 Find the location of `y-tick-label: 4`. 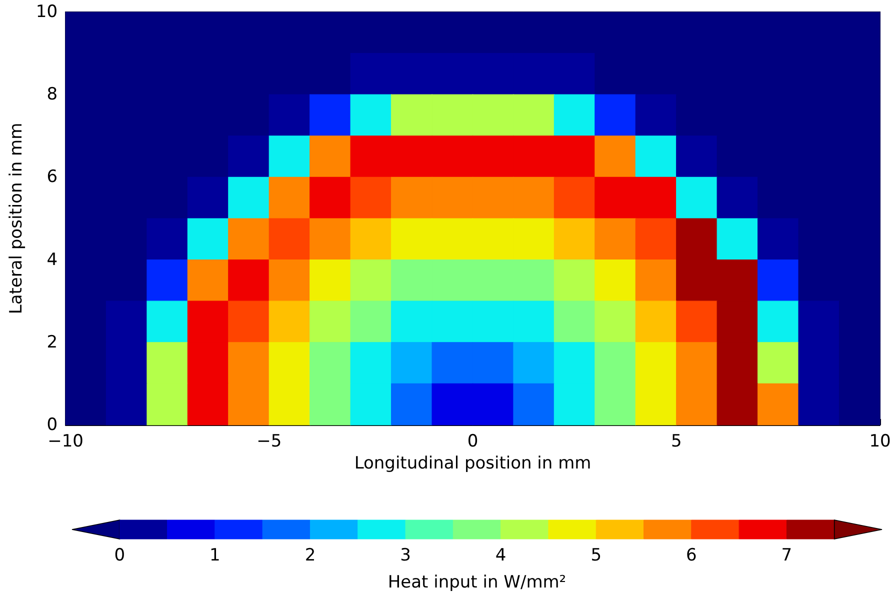

y-tick-label: 4 is located at coordinates (52, 260).